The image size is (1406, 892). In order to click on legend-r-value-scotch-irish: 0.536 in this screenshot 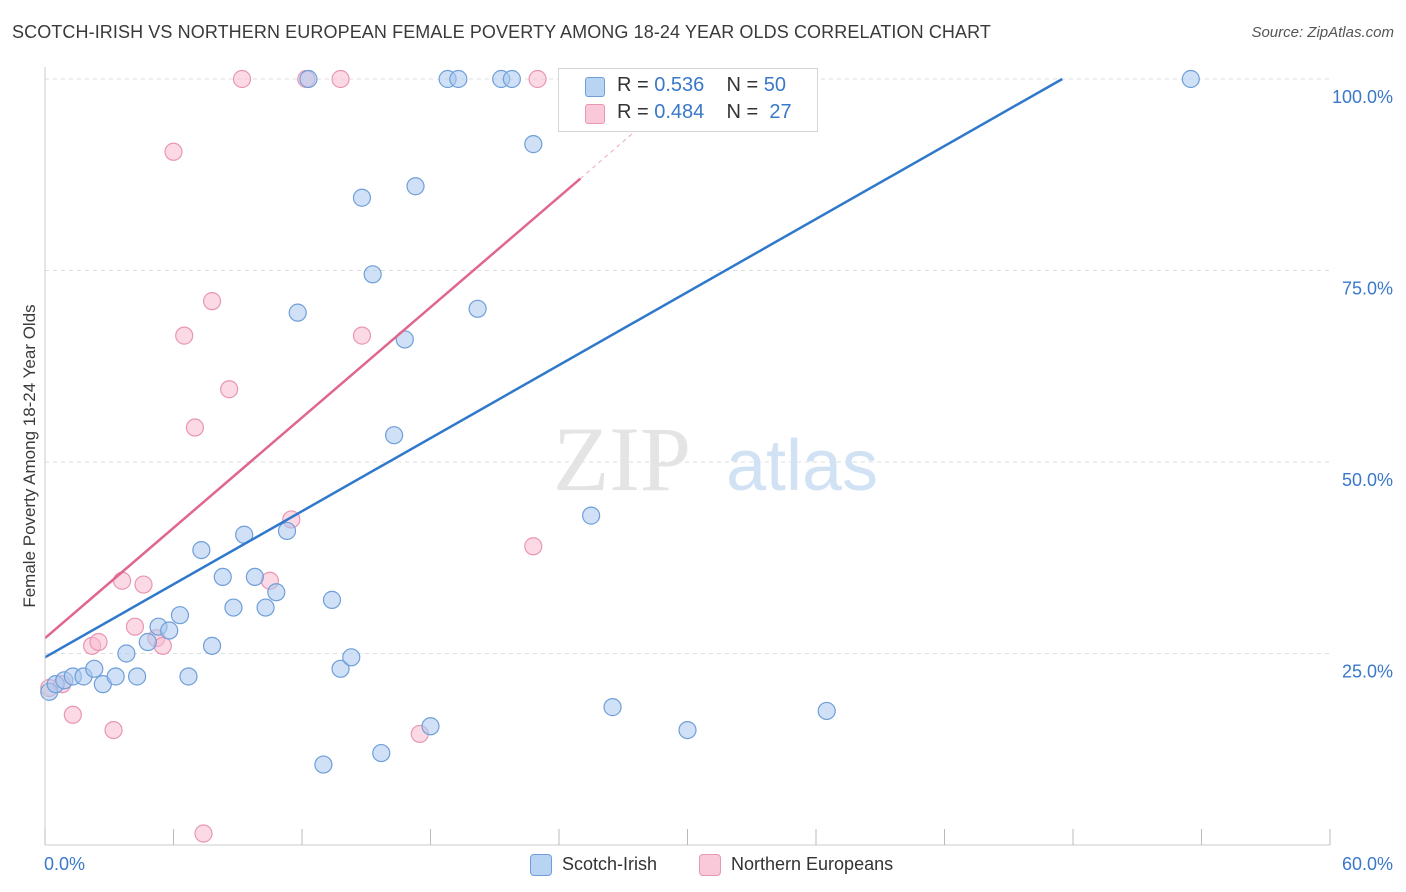, I will do `click(679, 85)`.